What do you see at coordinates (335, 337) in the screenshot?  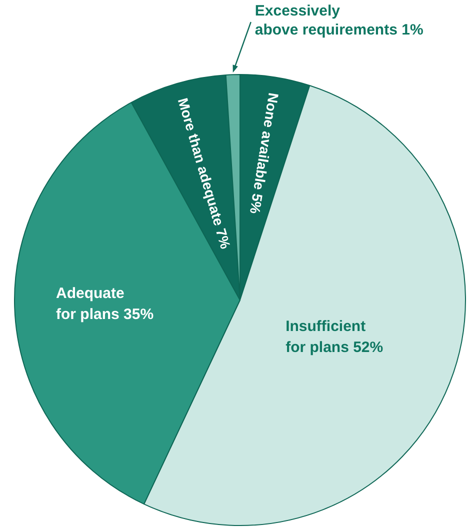 I see `slice-label: Insufficient for plans 52%` at bounding box center [335, 337].